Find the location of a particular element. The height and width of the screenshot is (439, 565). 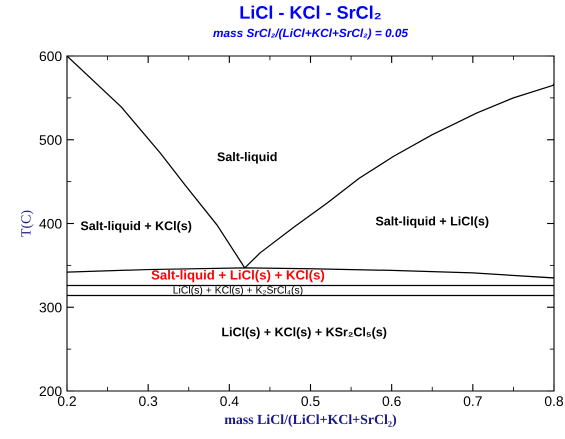

annotation: Salt-liquid is located at coordinates (247, 158).